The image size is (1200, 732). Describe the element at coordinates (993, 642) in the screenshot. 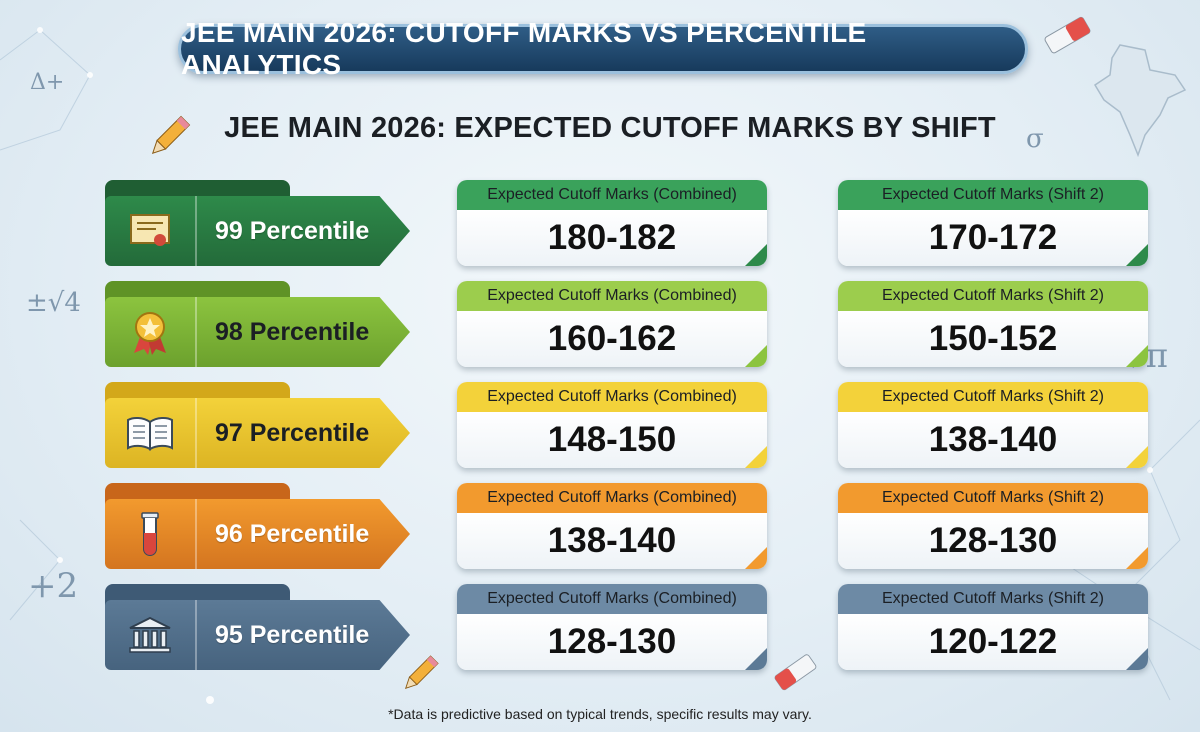

I see `cutoff-marks-value: 120-122` at that location.